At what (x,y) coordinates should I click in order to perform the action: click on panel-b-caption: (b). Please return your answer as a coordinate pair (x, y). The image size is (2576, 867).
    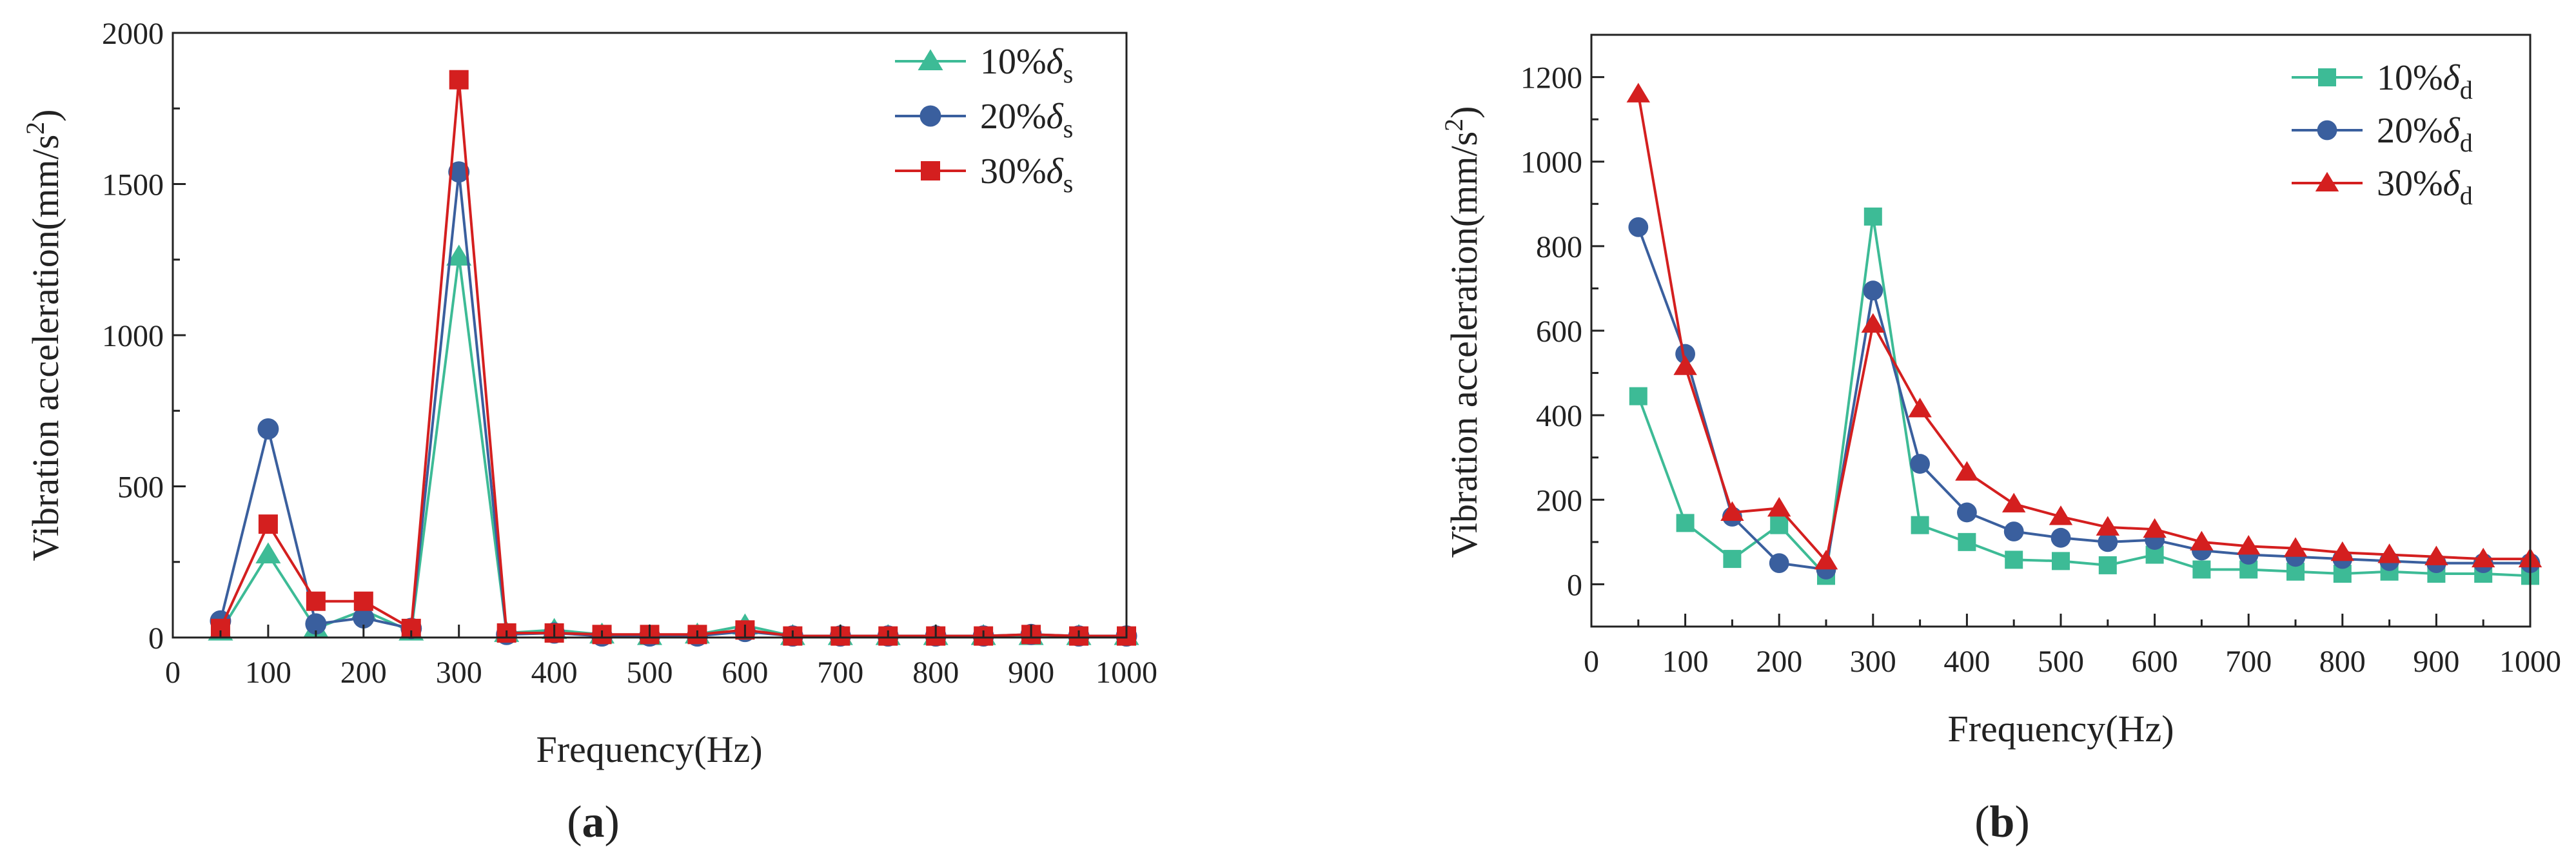
    Looking at the image, I should click on (2002, 822).